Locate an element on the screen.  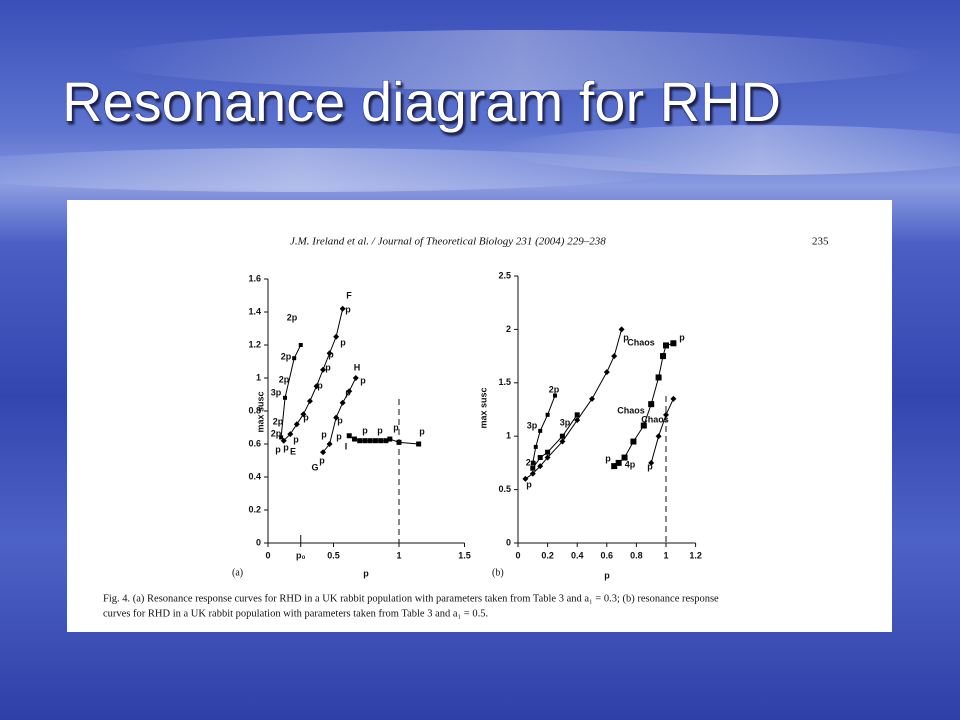
y-tick-label: 1.6 is located at coordinates (254, 278).